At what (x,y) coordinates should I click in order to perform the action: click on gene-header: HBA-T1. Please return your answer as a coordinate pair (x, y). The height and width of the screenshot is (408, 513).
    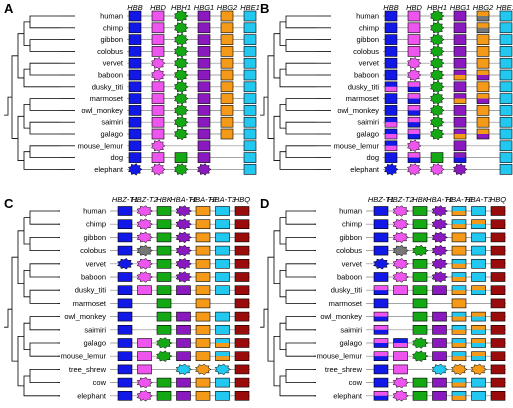
    Looking at the image, I should click on (183, 199).